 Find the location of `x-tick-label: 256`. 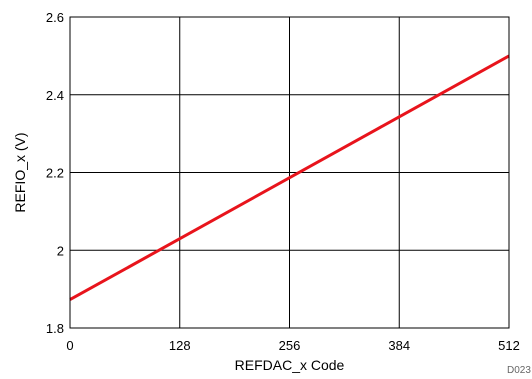

x-tick-label: 256 is located at coordinates (290, 345).